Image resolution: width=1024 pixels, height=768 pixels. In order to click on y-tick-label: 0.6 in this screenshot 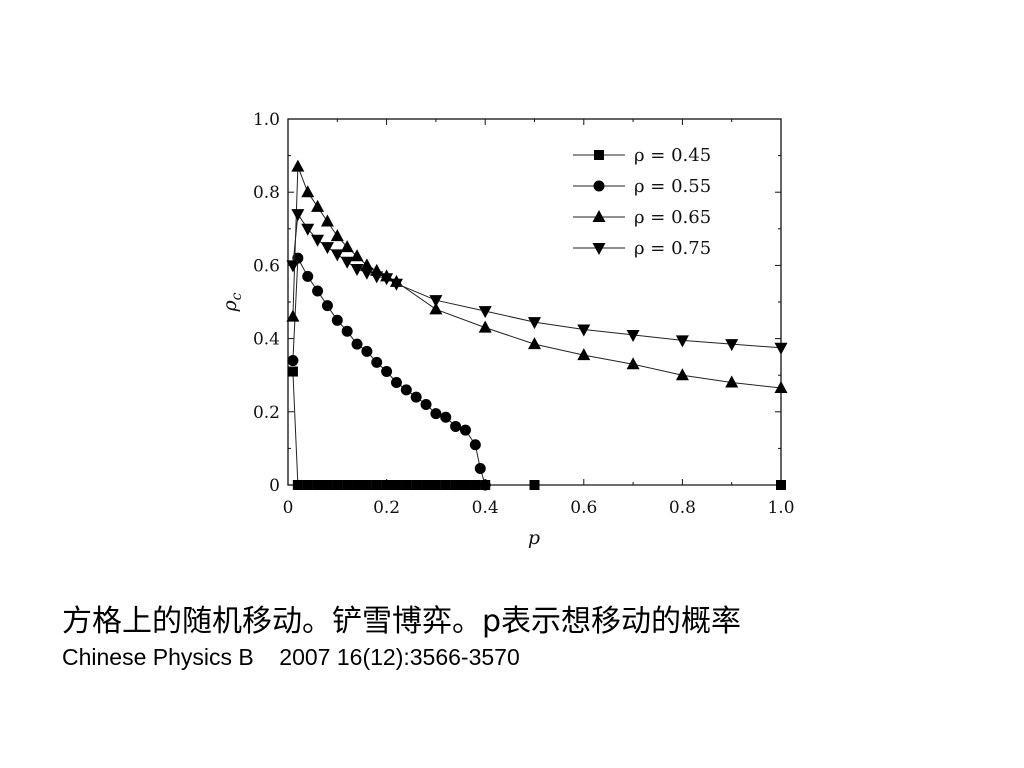, I will do `click(266, 266)`.